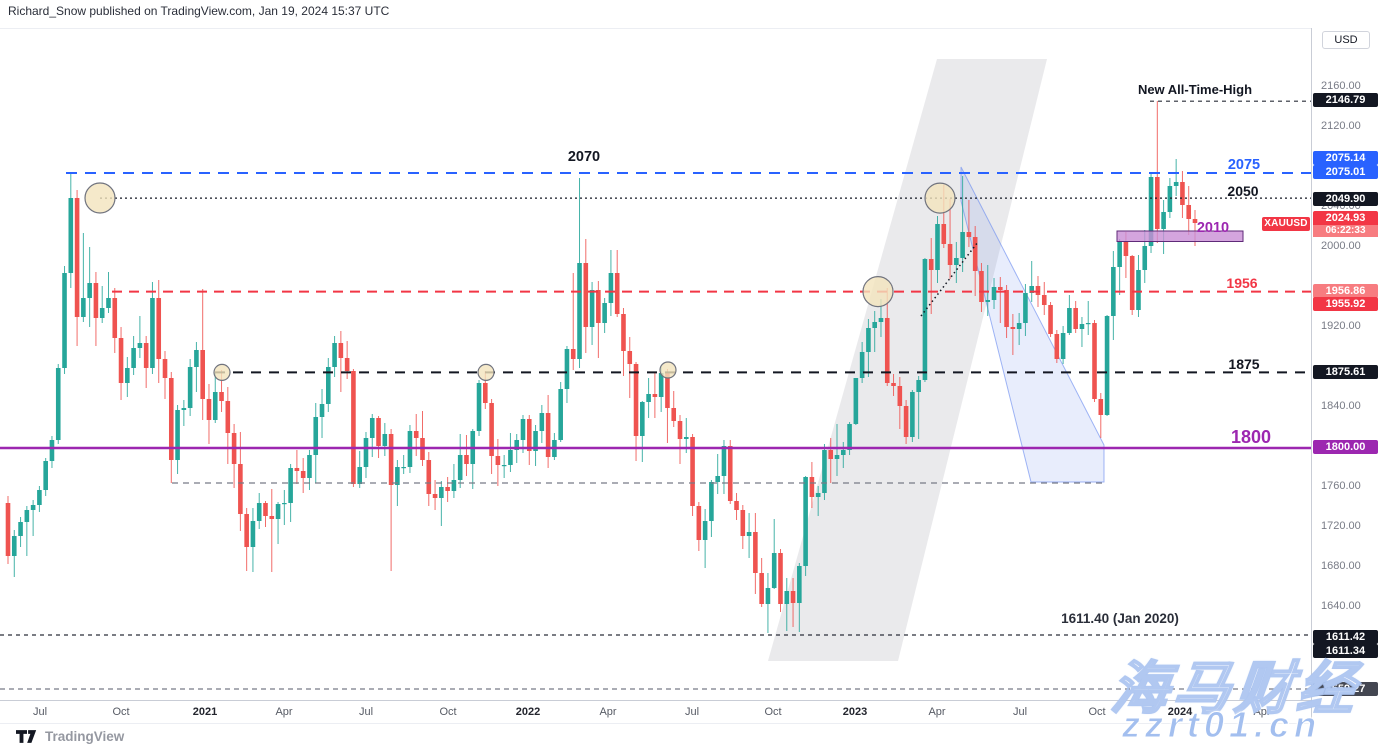 Image resolution: width=1379 pixels, height=754 pixels. Describe the element at coordinates (27, 736) in the screenshot. I see `tradingview-logo-icon` at that location.